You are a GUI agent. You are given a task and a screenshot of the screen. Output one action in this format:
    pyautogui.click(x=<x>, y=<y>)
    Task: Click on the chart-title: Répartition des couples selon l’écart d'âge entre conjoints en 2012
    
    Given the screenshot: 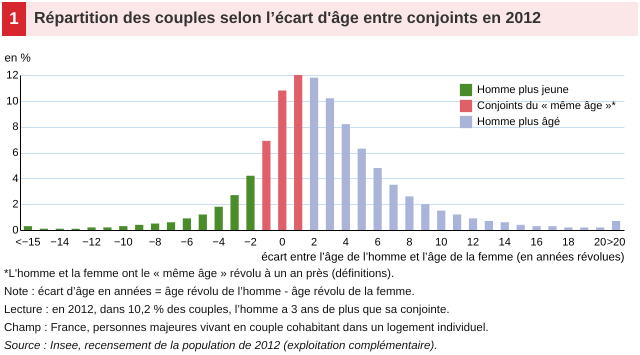 What is the action you would take?
    pyautogui.click(x=288, y=19)
    